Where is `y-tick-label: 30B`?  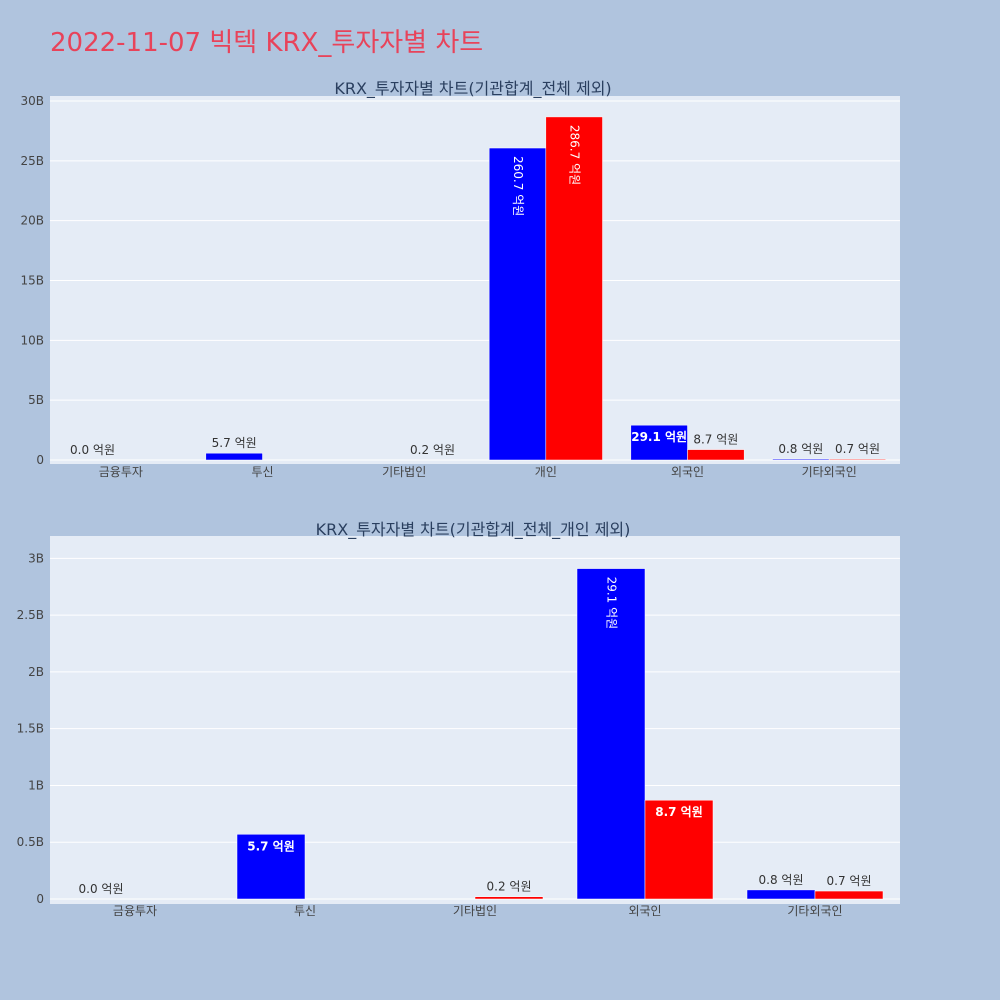 y-tick-label: 30B is located at coordinates (32, 101).